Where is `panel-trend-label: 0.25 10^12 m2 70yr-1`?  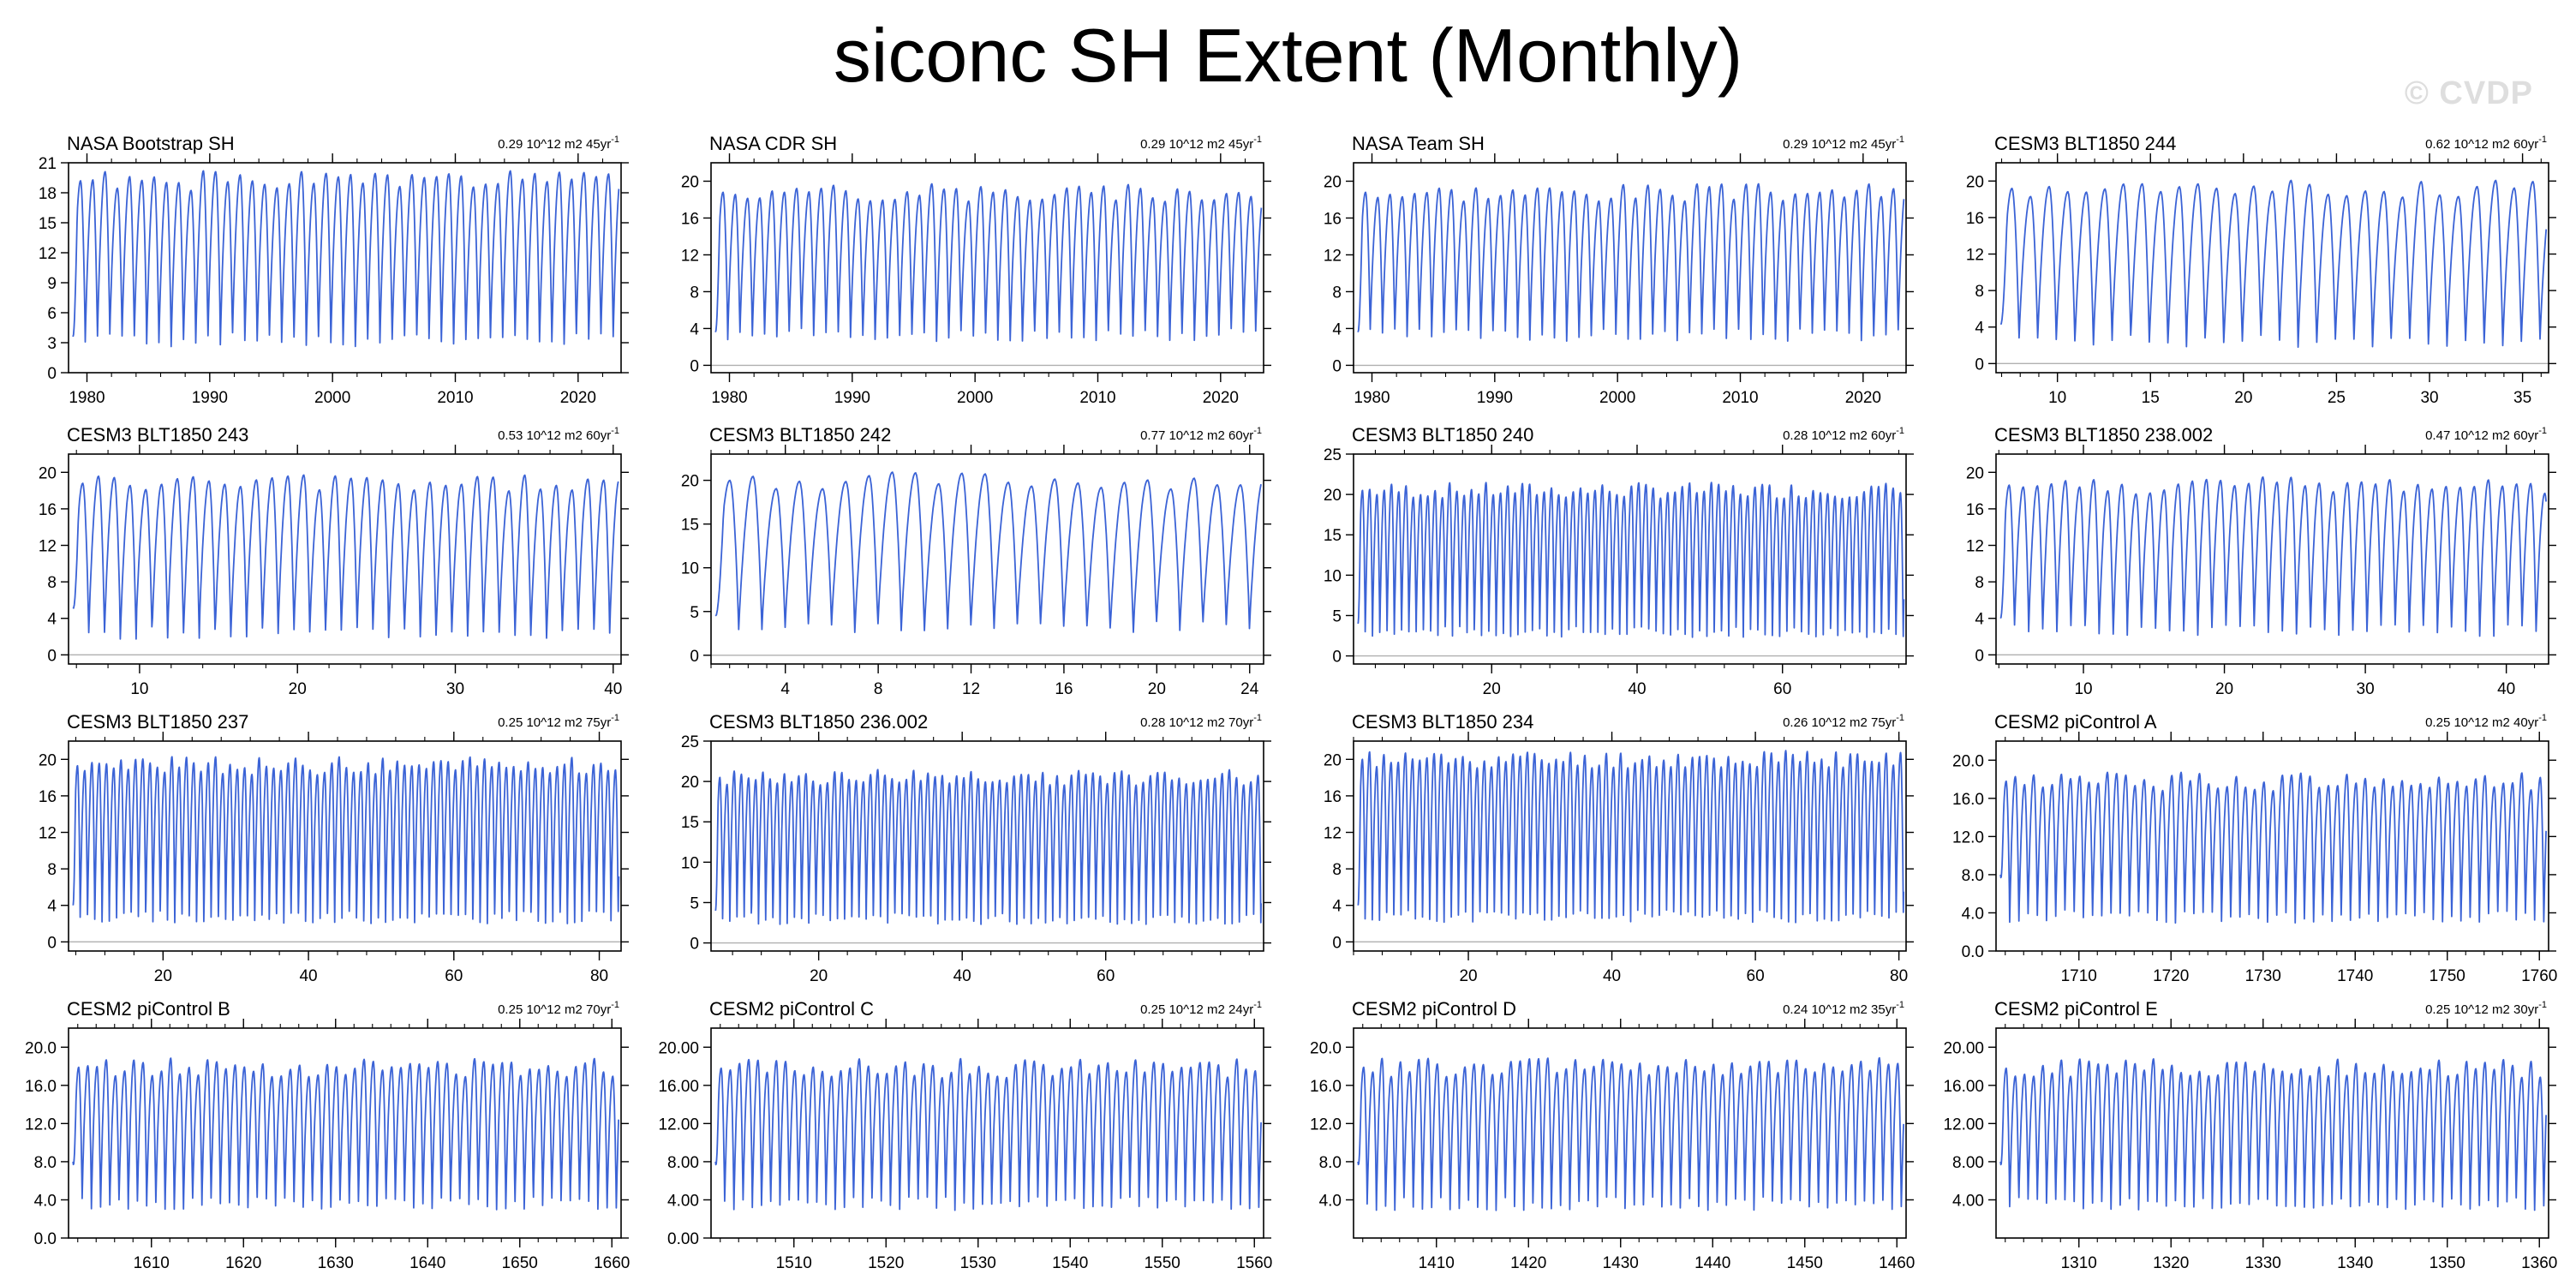
panel-trend-label: 0.25 10^12 m2 70yr-1 is located at coordinates (559, 1008).